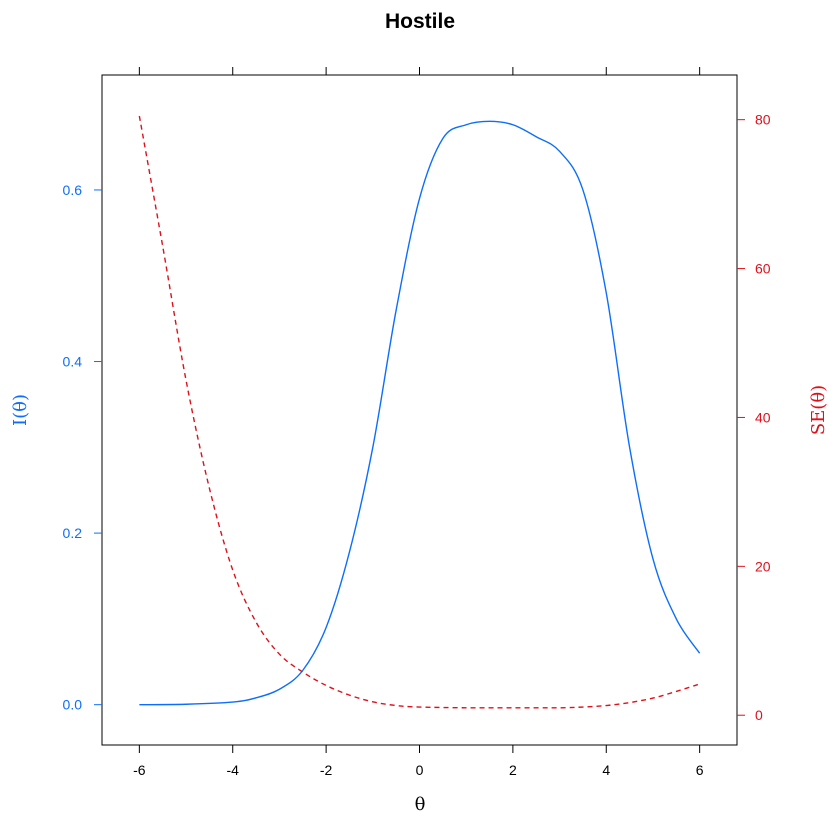  I want to click on y-right-tick-label: 80, so click(763, 120).